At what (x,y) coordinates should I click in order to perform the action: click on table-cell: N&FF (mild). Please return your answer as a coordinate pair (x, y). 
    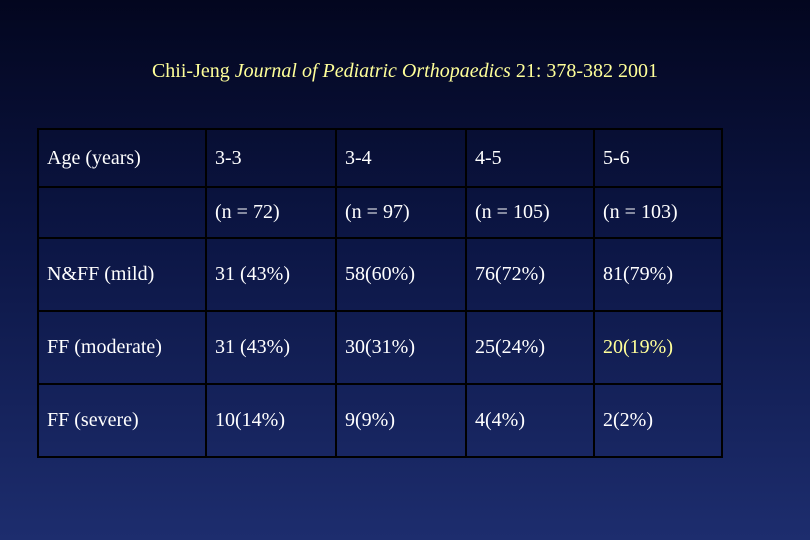
    Looking at the image, I should click on (122, 274).